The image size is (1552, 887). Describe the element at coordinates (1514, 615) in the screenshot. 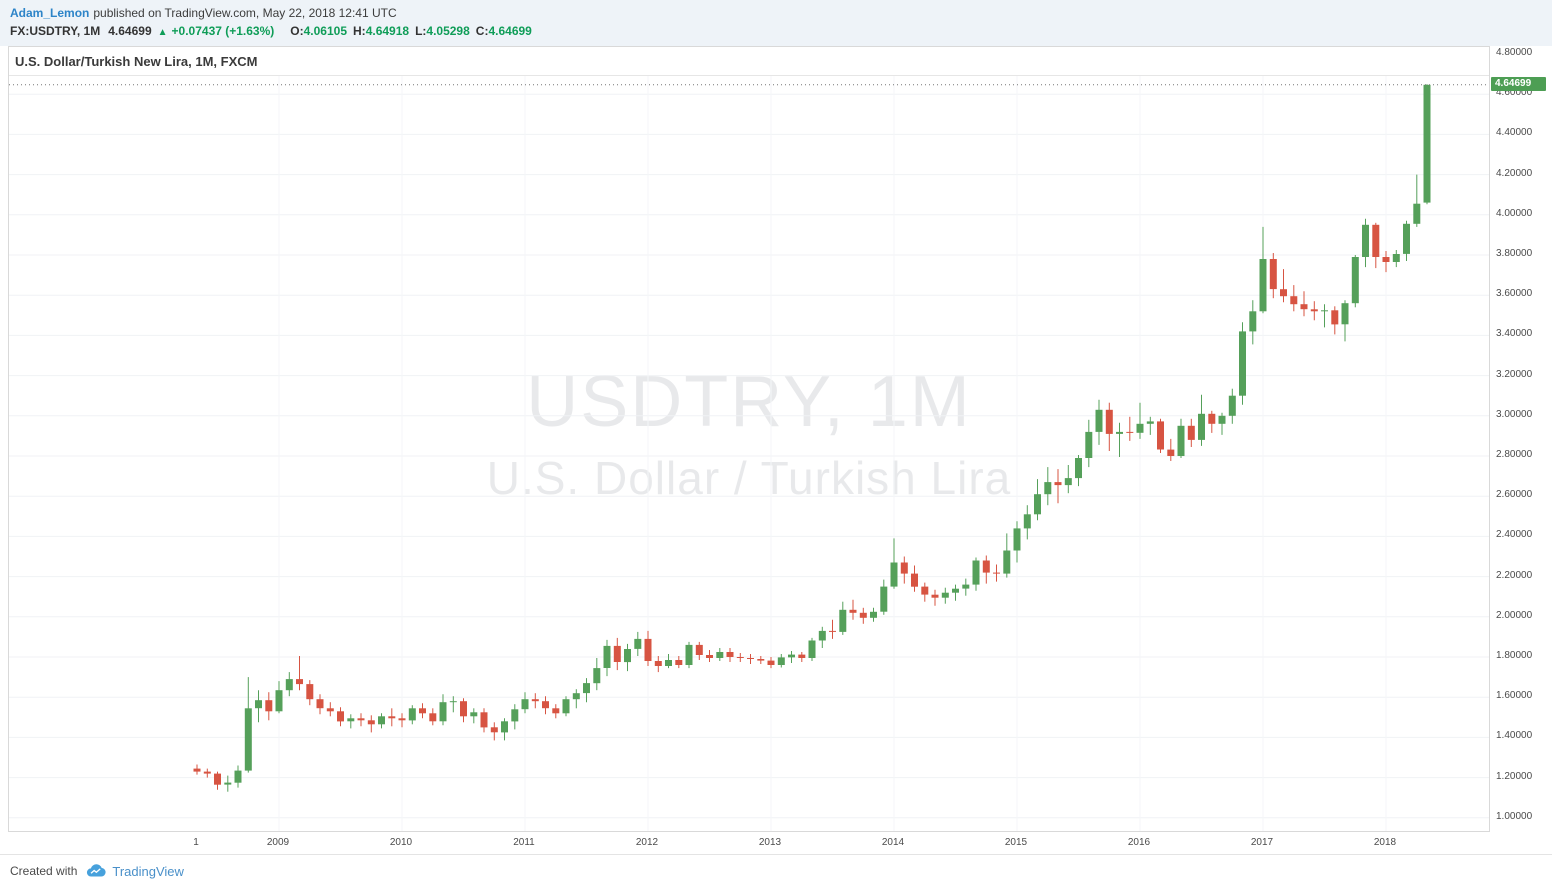

I see `price-tick-label: 2.00000` at that location.